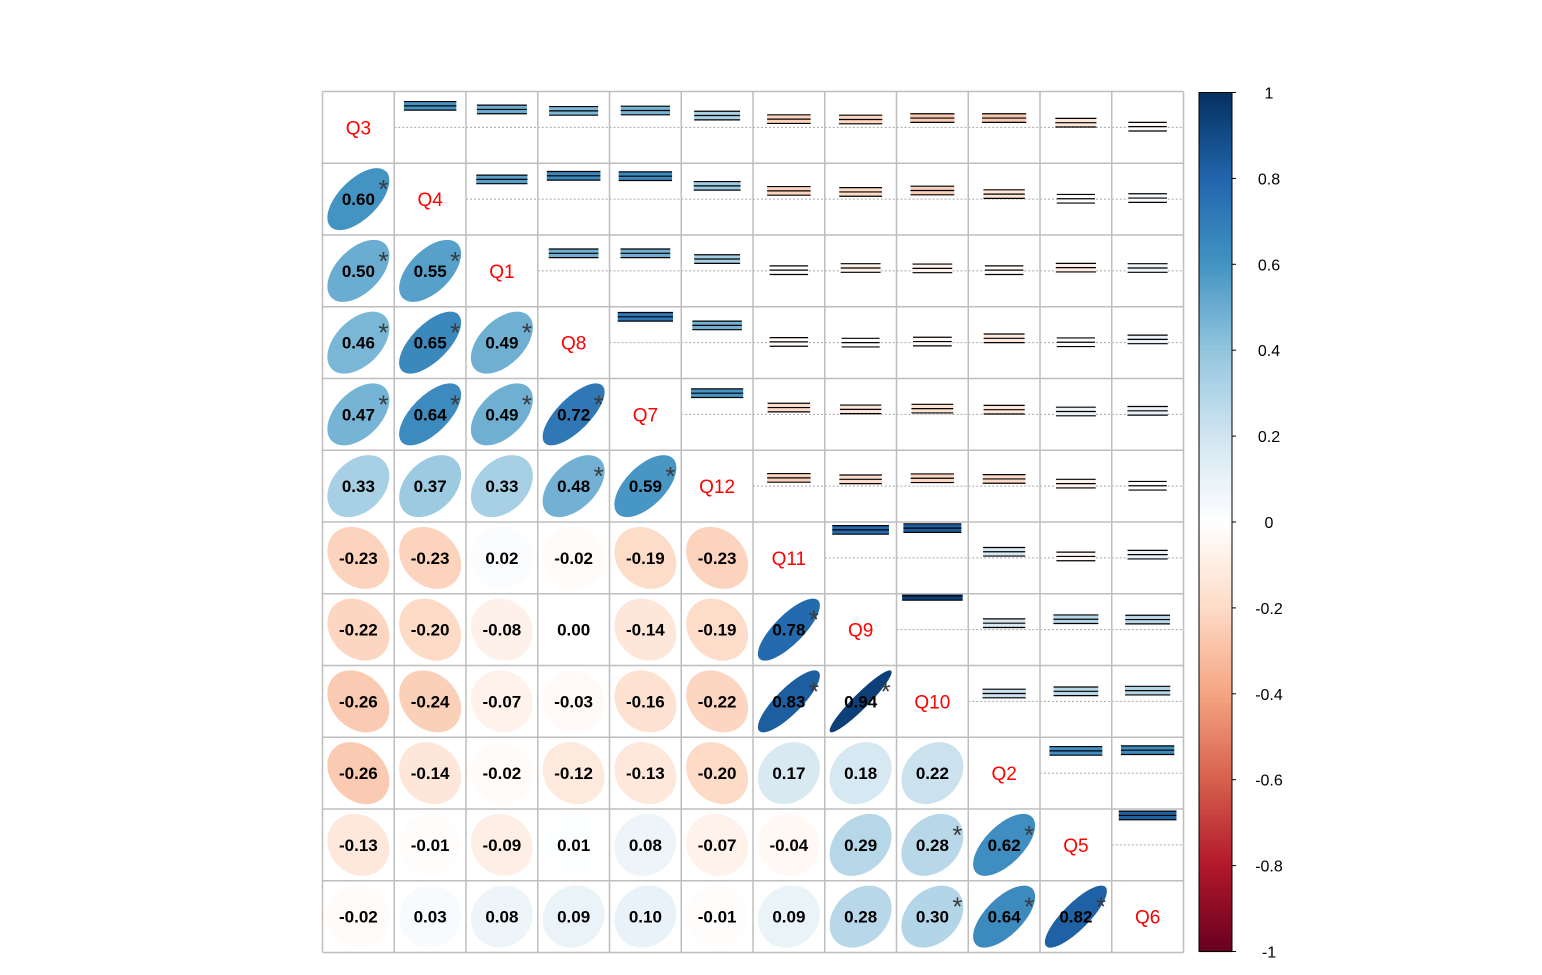 The image size is (1542, 975). What do you see at coordinates (861, 701) in the screenshot?
I see `correlation-coefficient: 0.94` at bounding box center [861, 701].